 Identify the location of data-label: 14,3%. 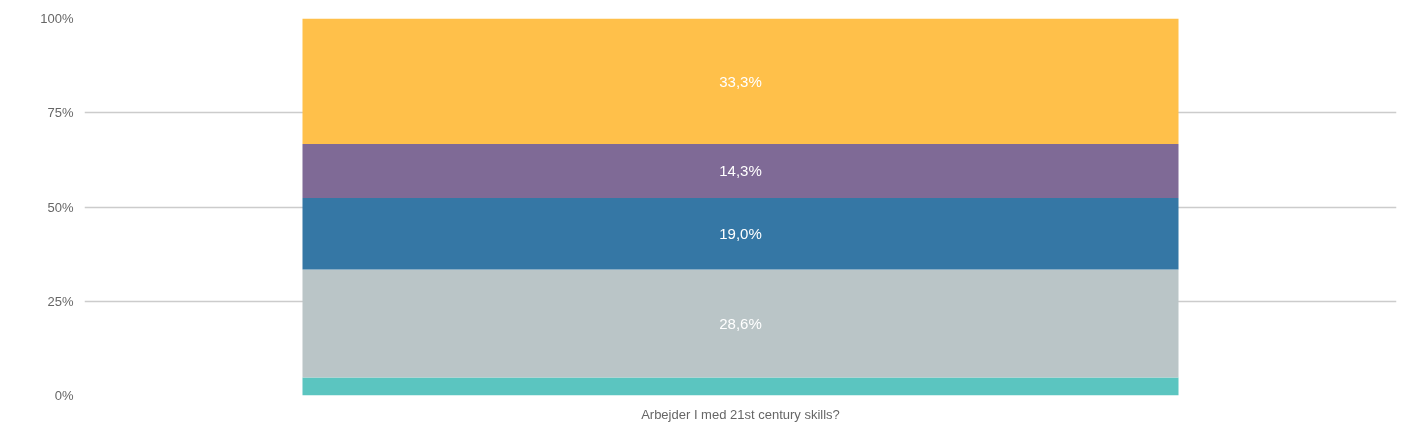
(740, 171).